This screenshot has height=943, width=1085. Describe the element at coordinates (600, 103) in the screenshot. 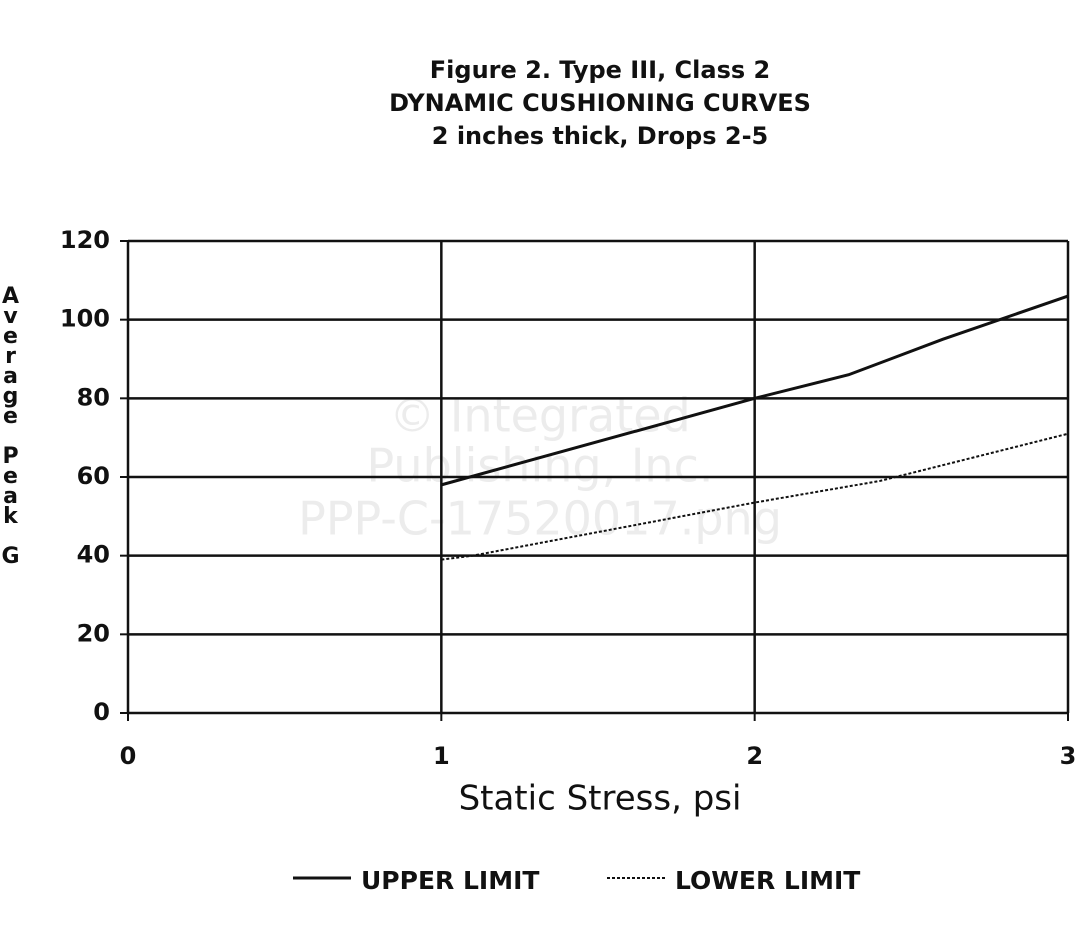

I see `chart-subtitle: DYNAMIC CUSHIONING CURVES` at that location.